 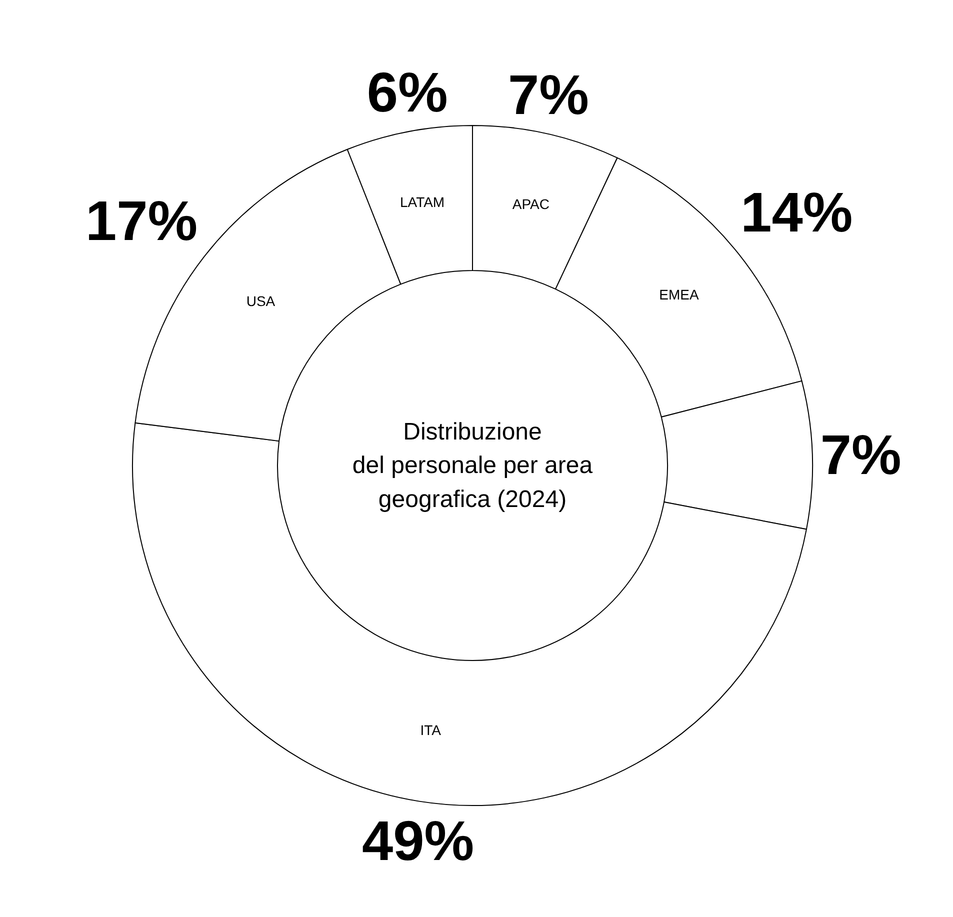 I want to click on data-label: 17%, so click(x=141, y=220).